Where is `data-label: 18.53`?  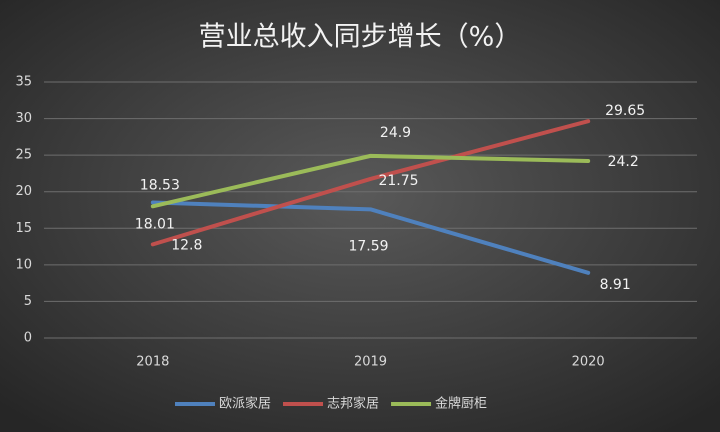 data-label: 18.53 is located at coordinates (160, 185).